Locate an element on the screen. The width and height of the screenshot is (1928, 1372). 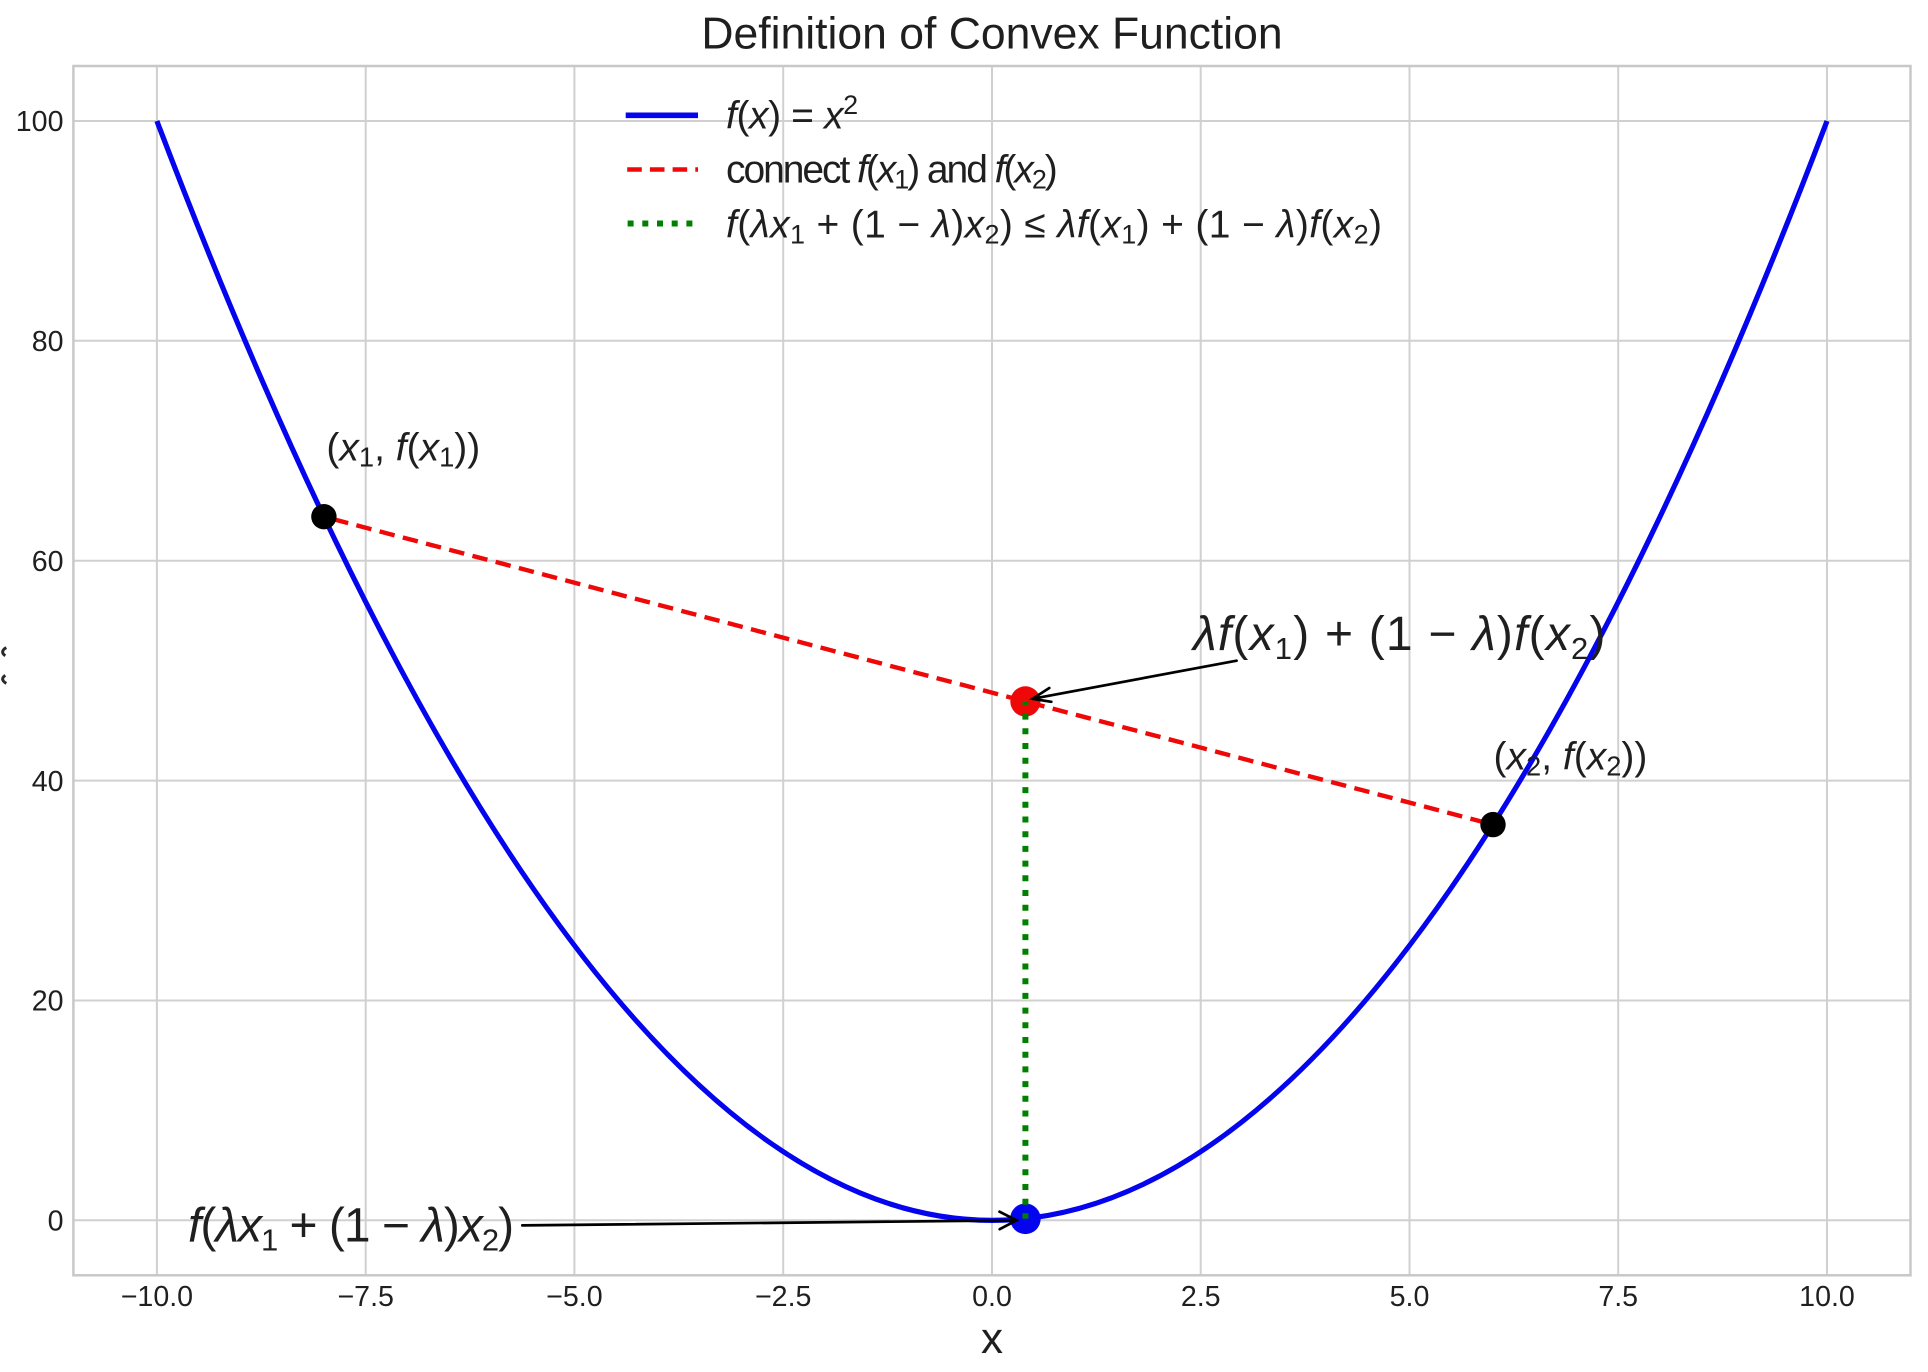
svg-text: (x2, f(x2)) is located at coordinates (1571, 759).